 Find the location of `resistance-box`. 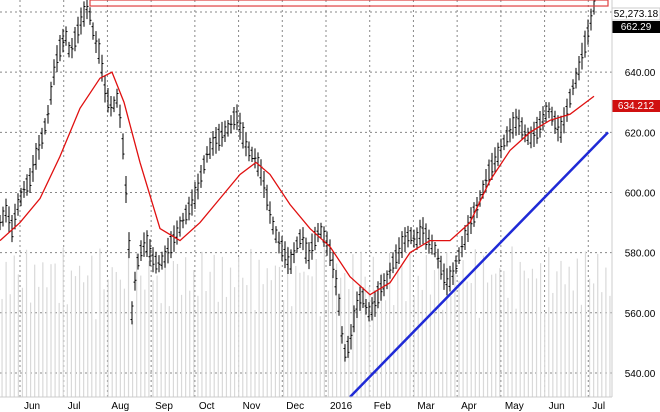

resistance-box is located at coordinates (349, 3).